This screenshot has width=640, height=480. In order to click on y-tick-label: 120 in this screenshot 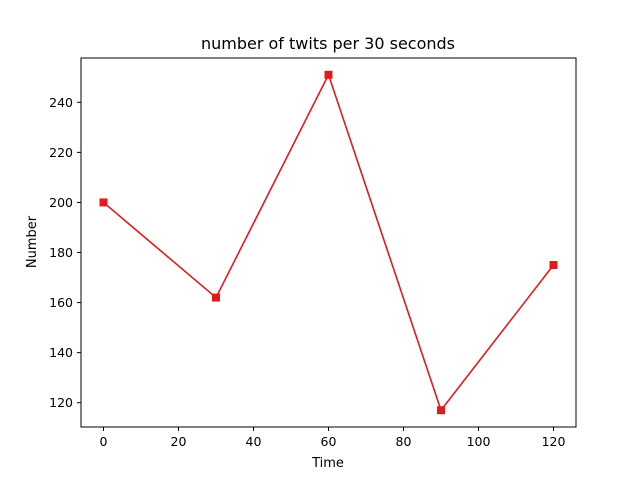, I will do `click(61, 402)`.